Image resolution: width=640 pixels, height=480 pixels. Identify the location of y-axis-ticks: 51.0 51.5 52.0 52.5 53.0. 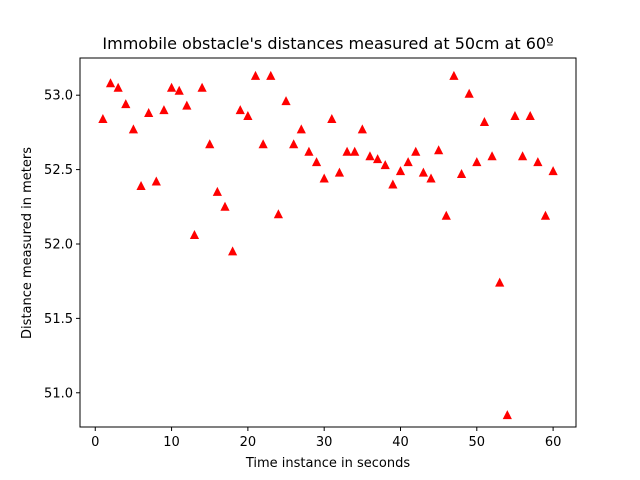
(62, 245).